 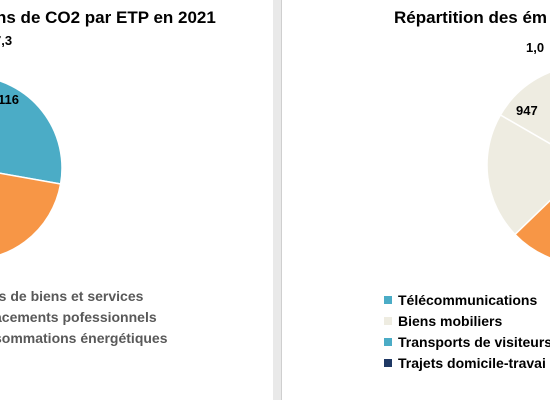 I want to click on pie-data-label: 947, so click(x=527, y=110).